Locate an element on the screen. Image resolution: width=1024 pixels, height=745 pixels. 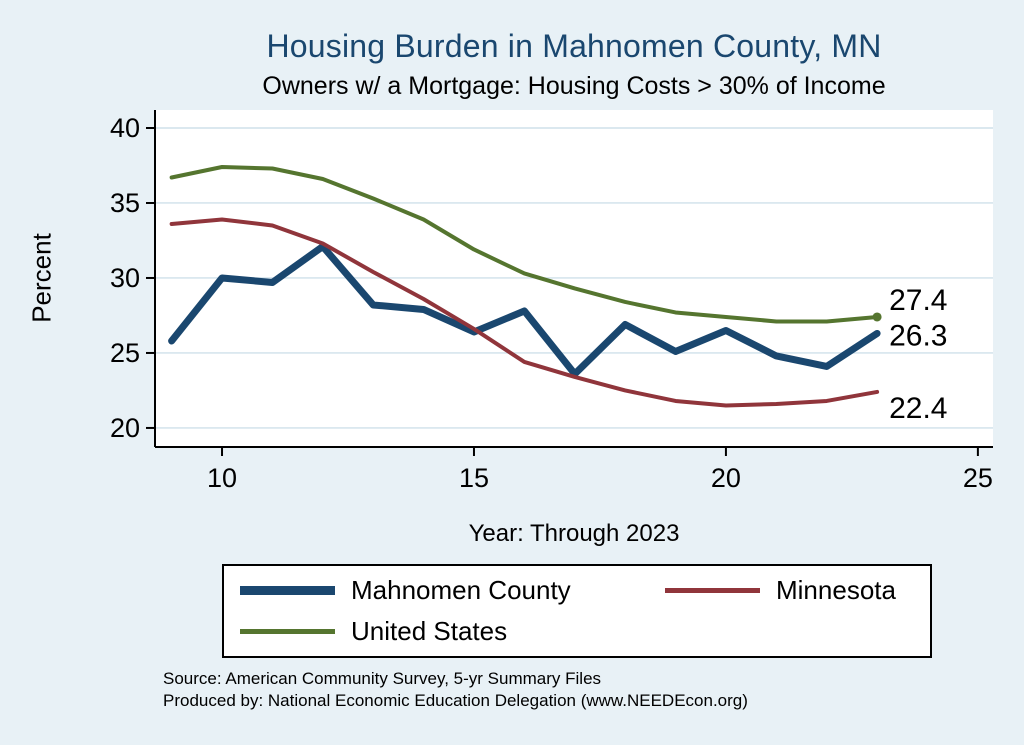
y-tick-label: 30 is located at coordinates (125, 278).